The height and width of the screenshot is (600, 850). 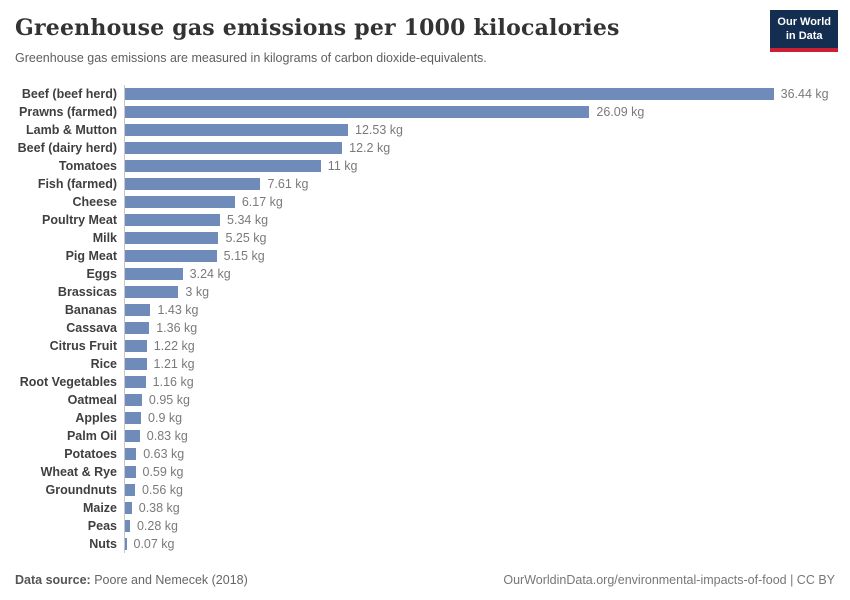 I want to click on bar-row: Brassicas 3 kg, so click(x=425, y=291).